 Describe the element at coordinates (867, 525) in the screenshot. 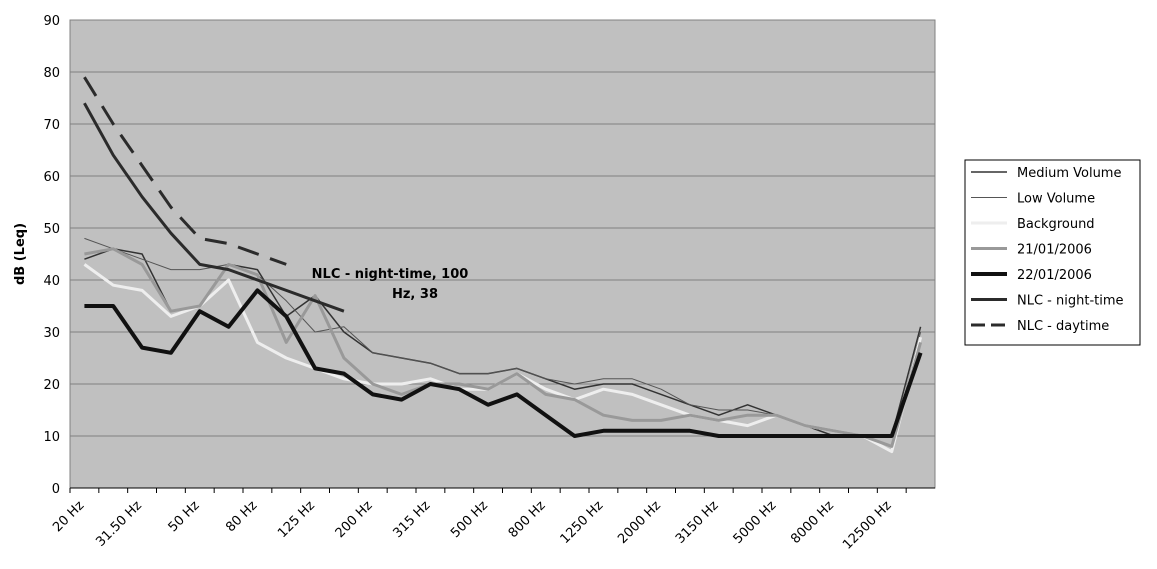

I see `x-tick-label: 12500 Hz` at that location.